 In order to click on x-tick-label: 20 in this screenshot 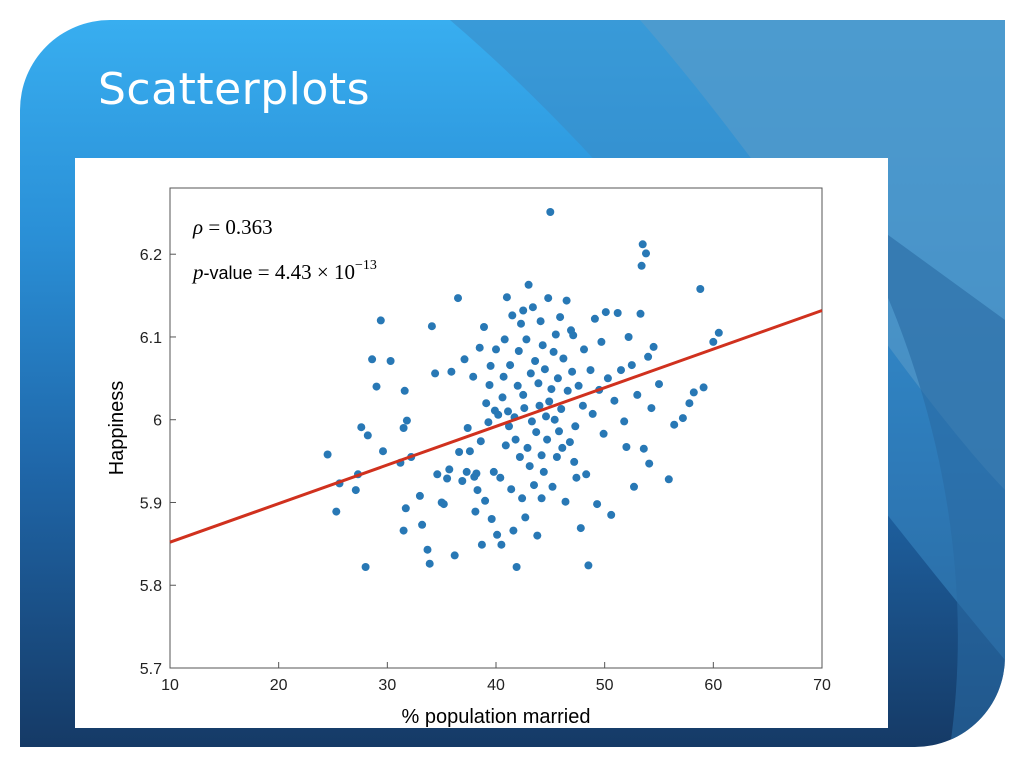, I will do `click(279, 685)`.